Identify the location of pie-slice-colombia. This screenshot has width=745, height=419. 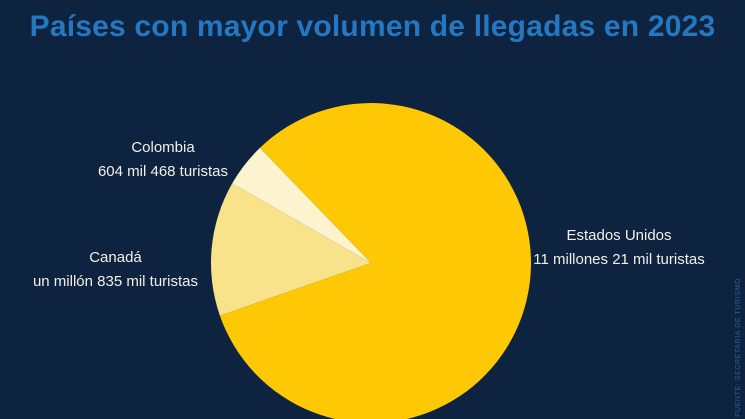
(301, 205).